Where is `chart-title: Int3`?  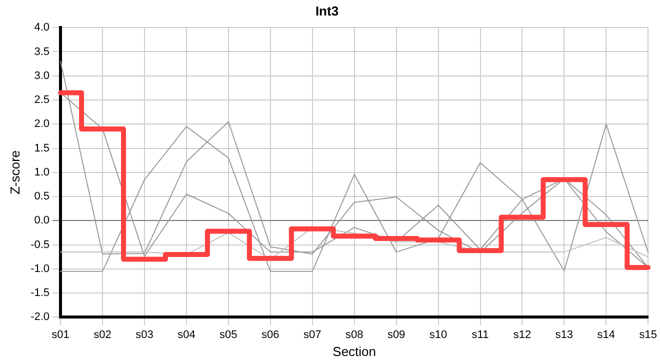 chart-title: Int3 is located at coordinates (327, 10).